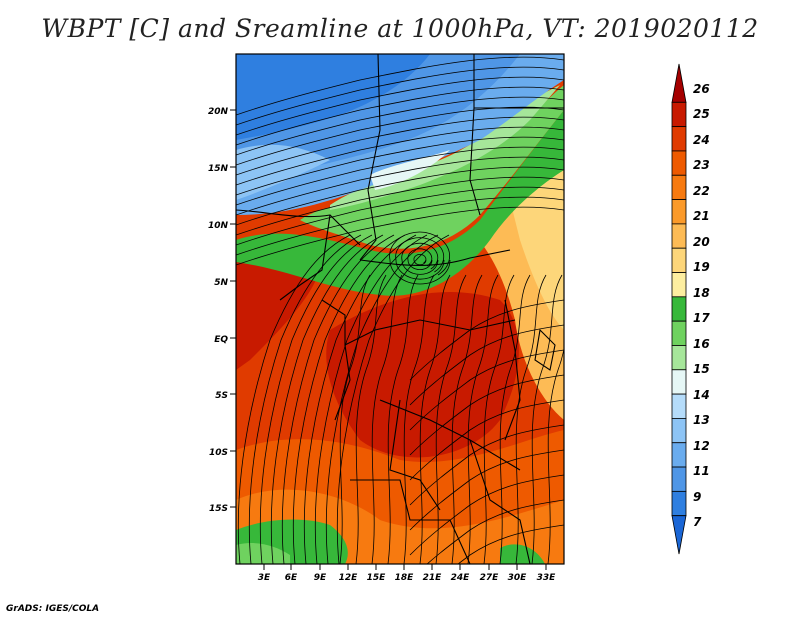 The height and width of the screenshot is (618, 800). I want to click on lon-label-6e: 6E, so click(291, 578).